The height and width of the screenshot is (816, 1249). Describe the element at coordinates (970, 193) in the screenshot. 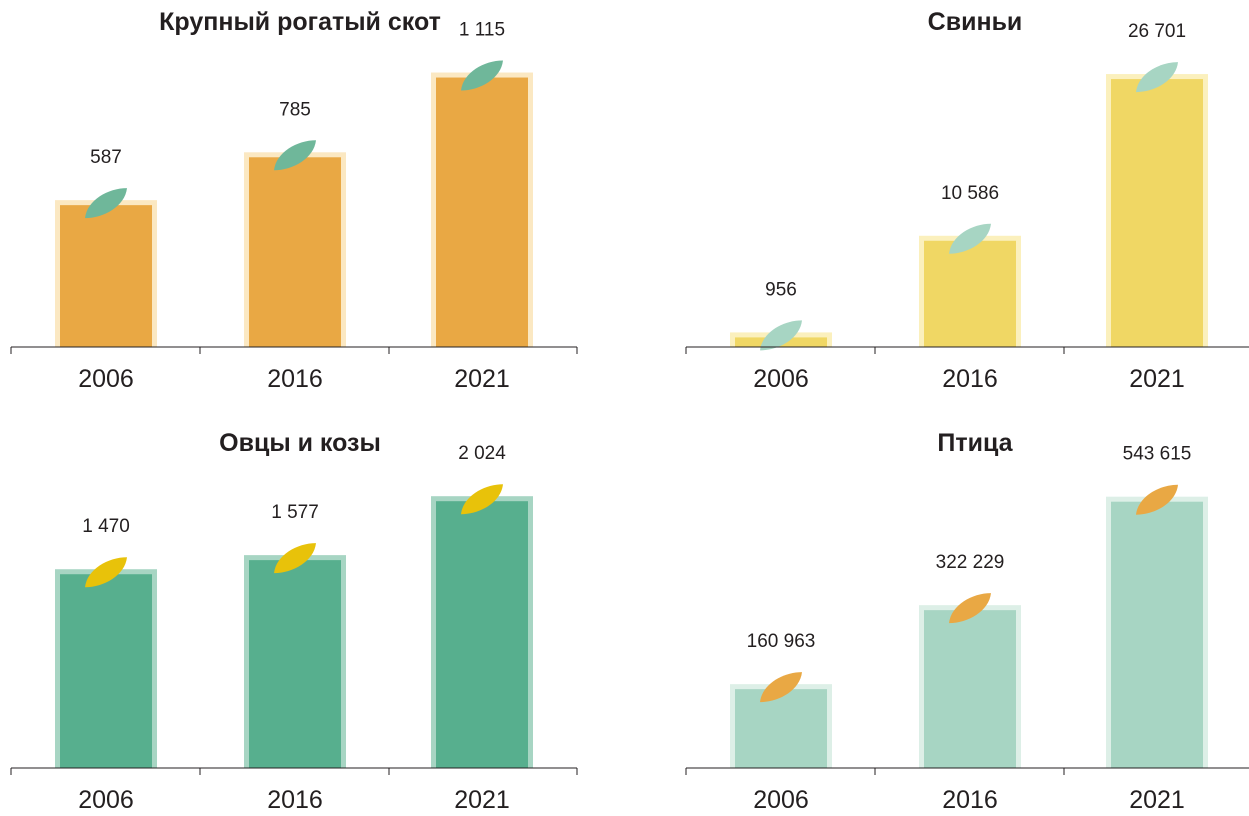

I see `data-label: 10 586` at that location.